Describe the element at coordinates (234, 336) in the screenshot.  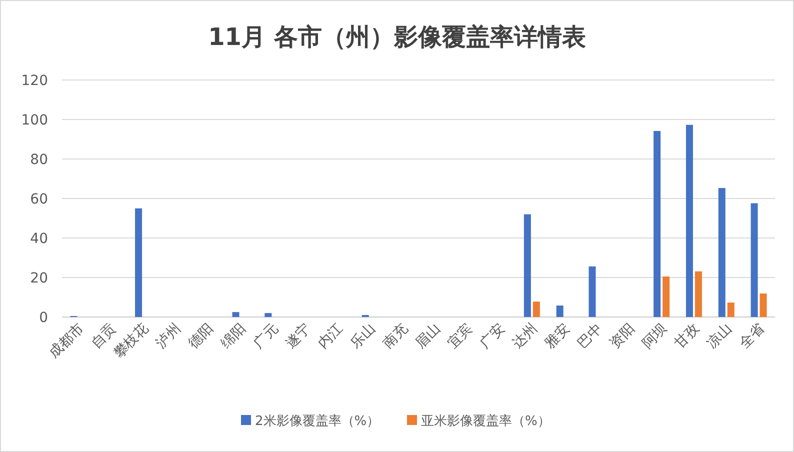
I see `x-tick-label: 绵阳` at that location.